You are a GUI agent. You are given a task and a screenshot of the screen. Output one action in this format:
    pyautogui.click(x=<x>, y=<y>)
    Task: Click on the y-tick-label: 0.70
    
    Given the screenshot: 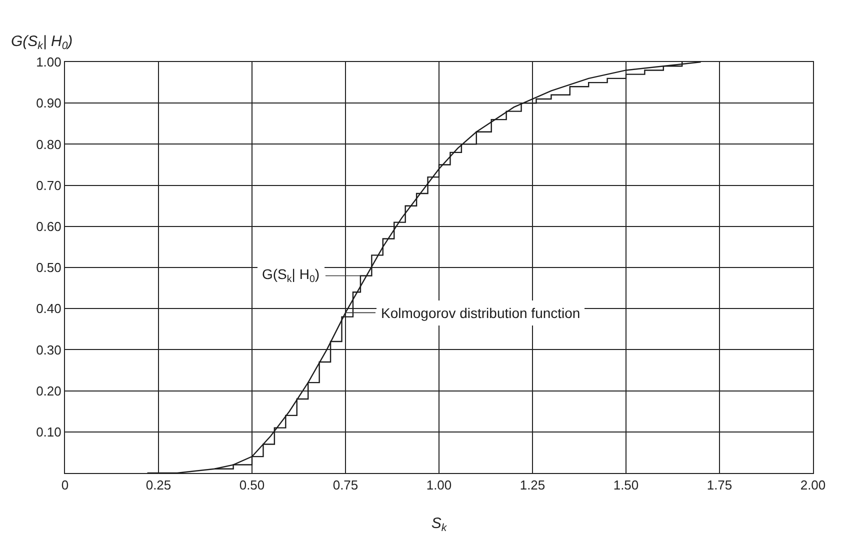 What is the action you would take?
    pyautogui.click(x=49, y=185)
    